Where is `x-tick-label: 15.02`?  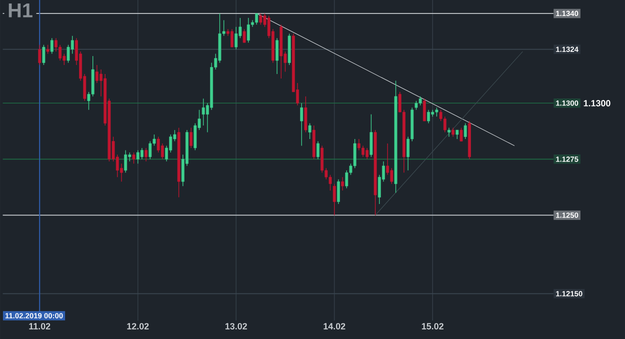 x-tick-label: 15.02 is located at coordinates (433, 326).